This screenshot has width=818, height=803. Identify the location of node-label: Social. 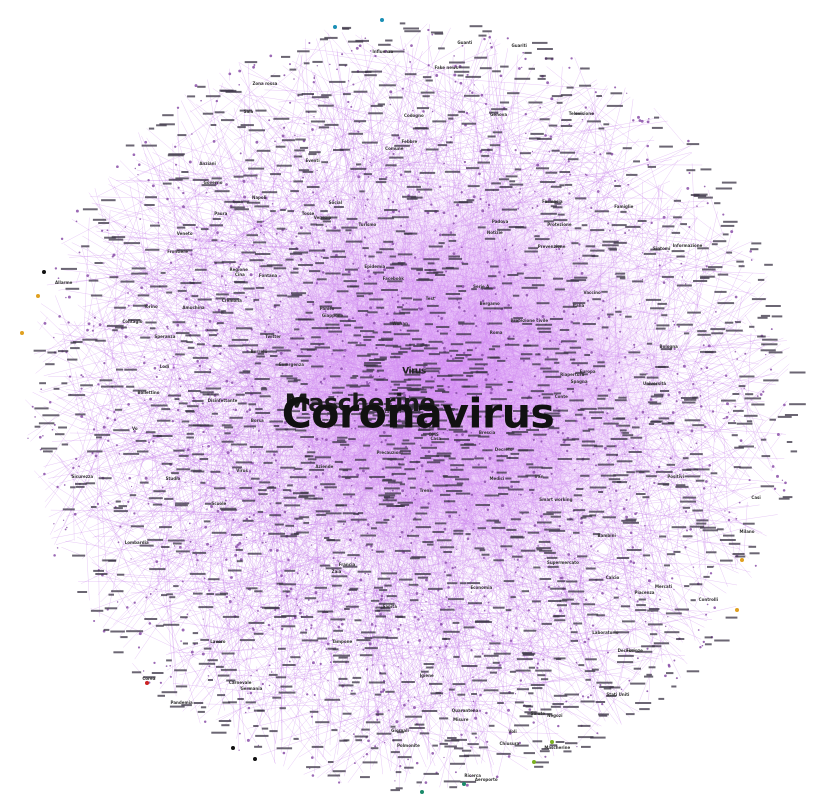
(335, 202).